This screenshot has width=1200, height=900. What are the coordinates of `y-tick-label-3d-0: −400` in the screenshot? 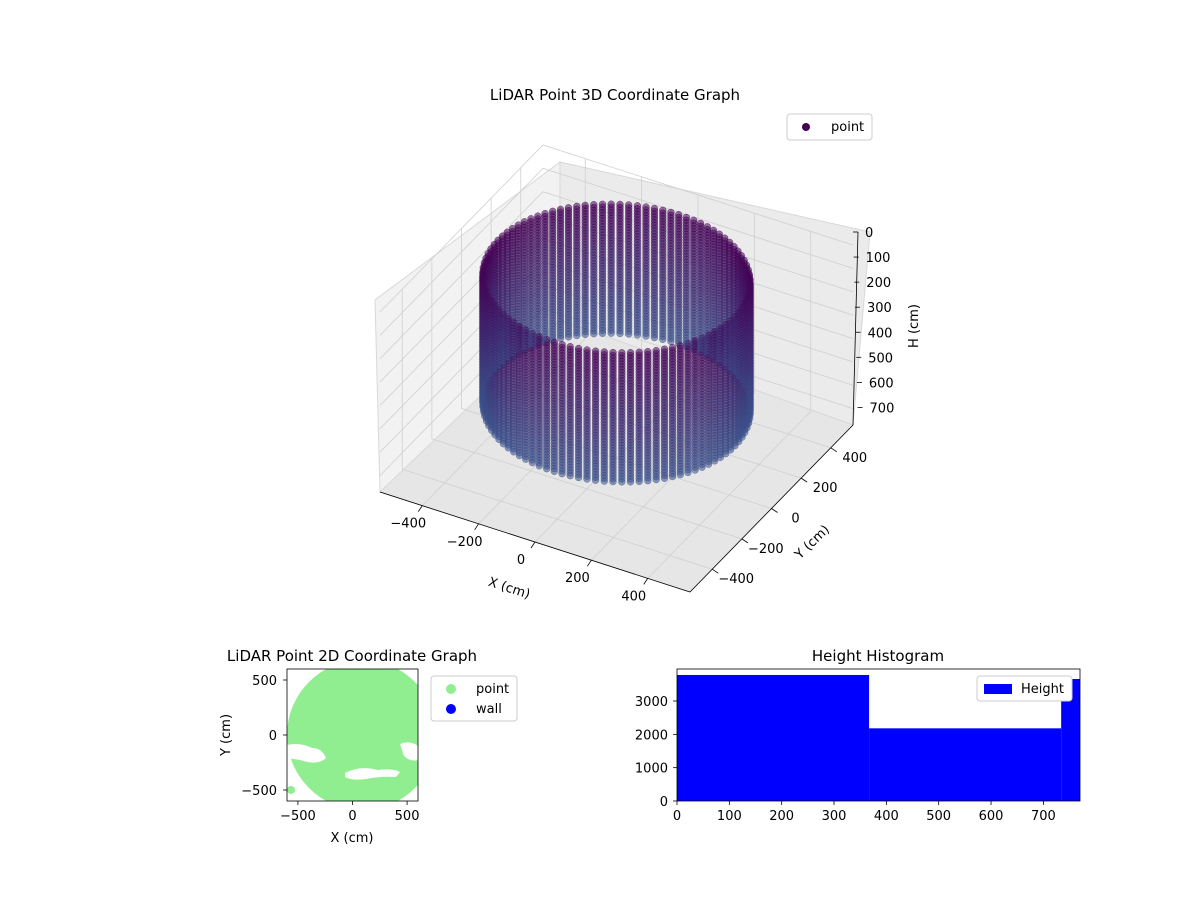 It's located at (736, 579).